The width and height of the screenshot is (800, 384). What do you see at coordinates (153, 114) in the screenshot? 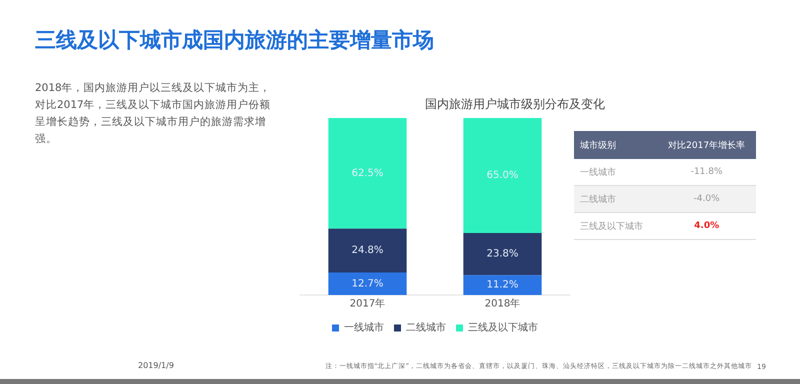
I see `text: 2018年，国内旅游用户以三线及以下城市为主，对比2017年，三线及以下城市国内旅游用户份额呈增长趋势，三线及以下城市用户的旅游需求增强。` at bounding box center [153, 114].